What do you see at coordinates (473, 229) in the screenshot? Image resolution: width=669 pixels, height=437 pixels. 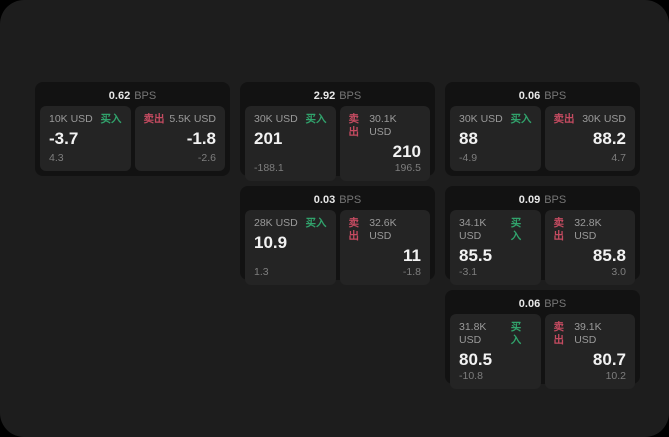 I see `buy-amount: 34.1K USD` at bounding box center [473, 229].